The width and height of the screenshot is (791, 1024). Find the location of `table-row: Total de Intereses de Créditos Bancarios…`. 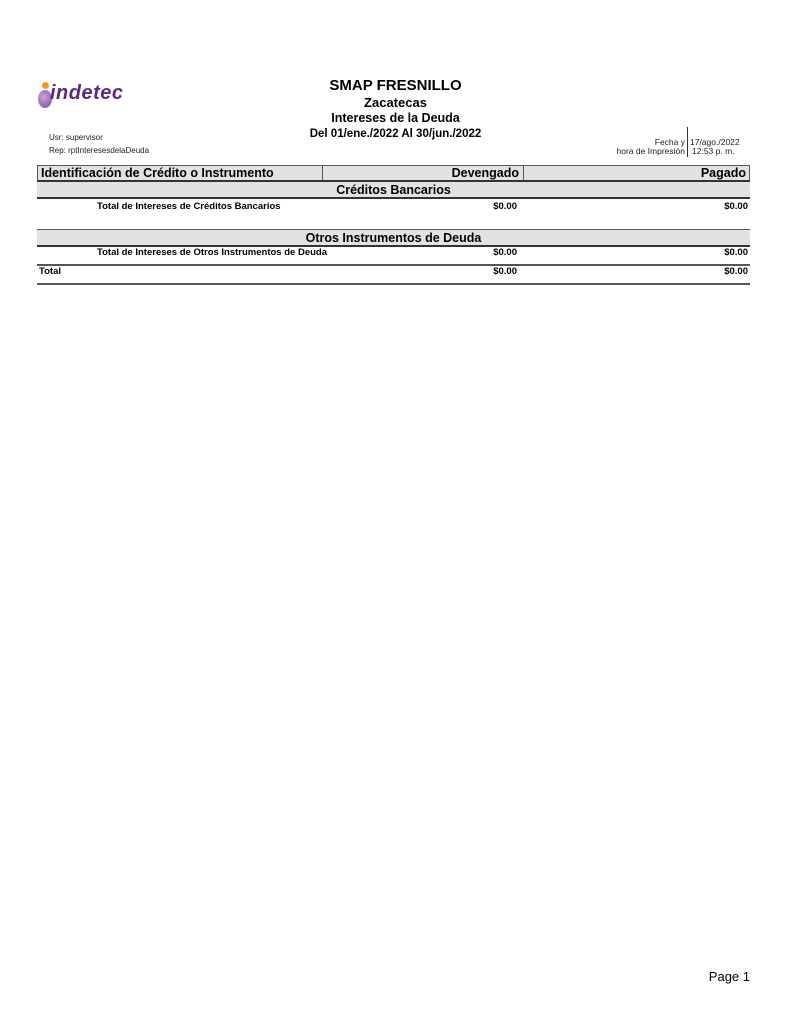

table-row: Total de Intereses de Créditos Bancarios… is located at coordinates (393, 208).